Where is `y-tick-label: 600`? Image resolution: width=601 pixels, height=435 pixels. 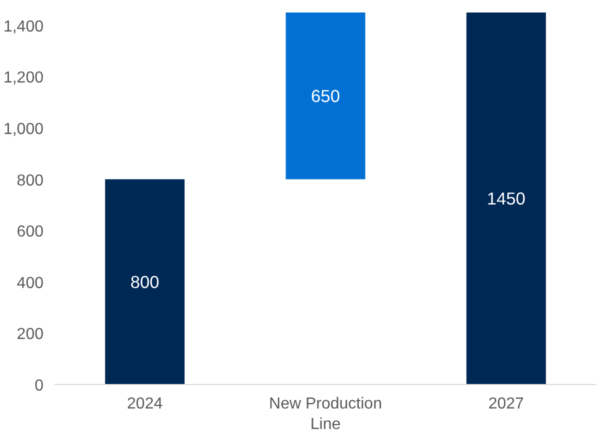 y-tick-label: 600 is located at coordinates (30, 232).